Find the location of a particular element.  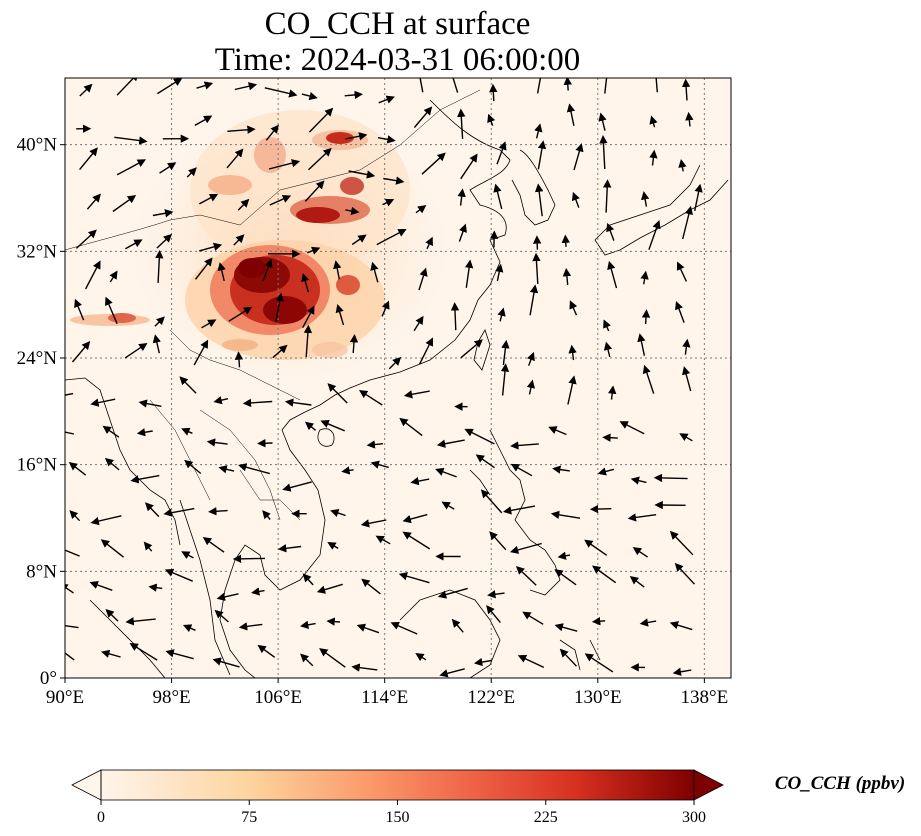

x-tick-label: 122°E is located at coordinates (491, 697).